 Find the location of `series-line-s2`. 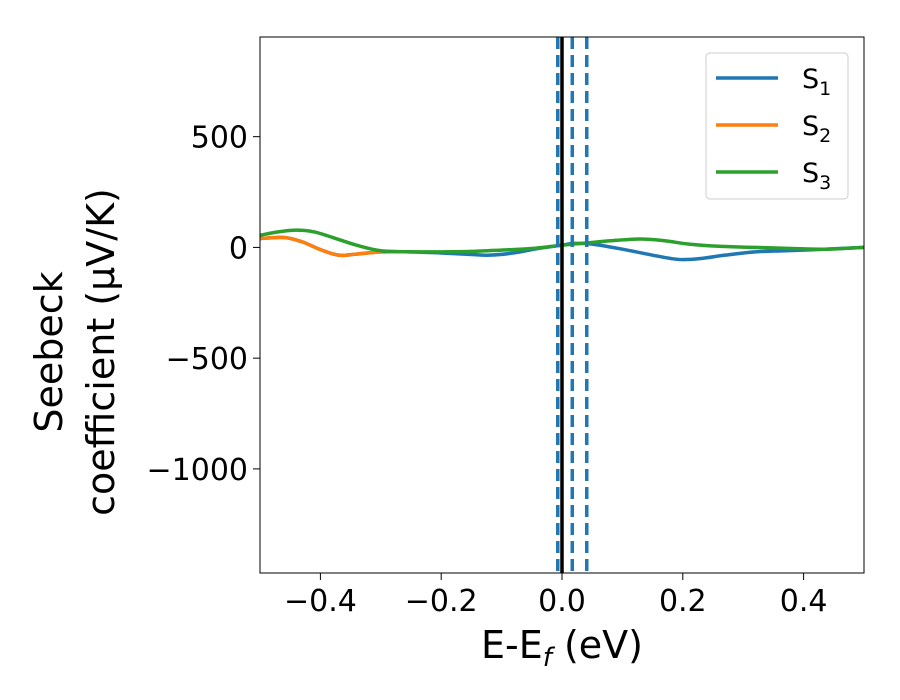

series-line-s2 is located at coordinates (321, 246).